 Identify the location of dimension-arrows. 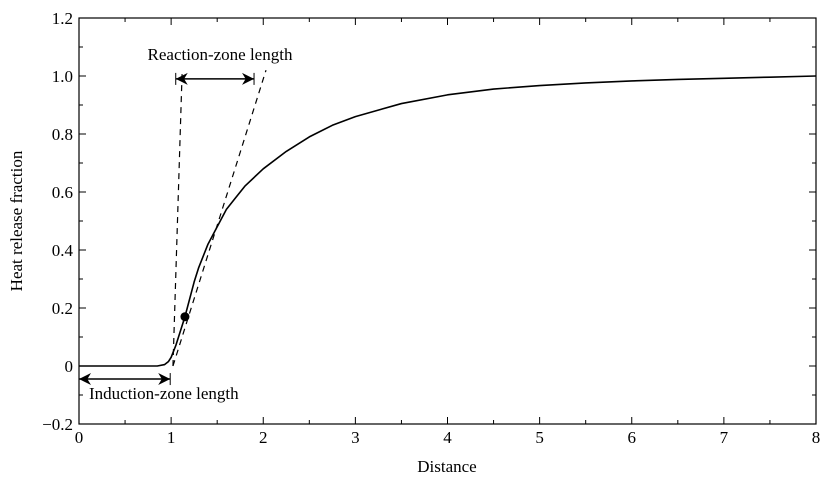
(166, 229).